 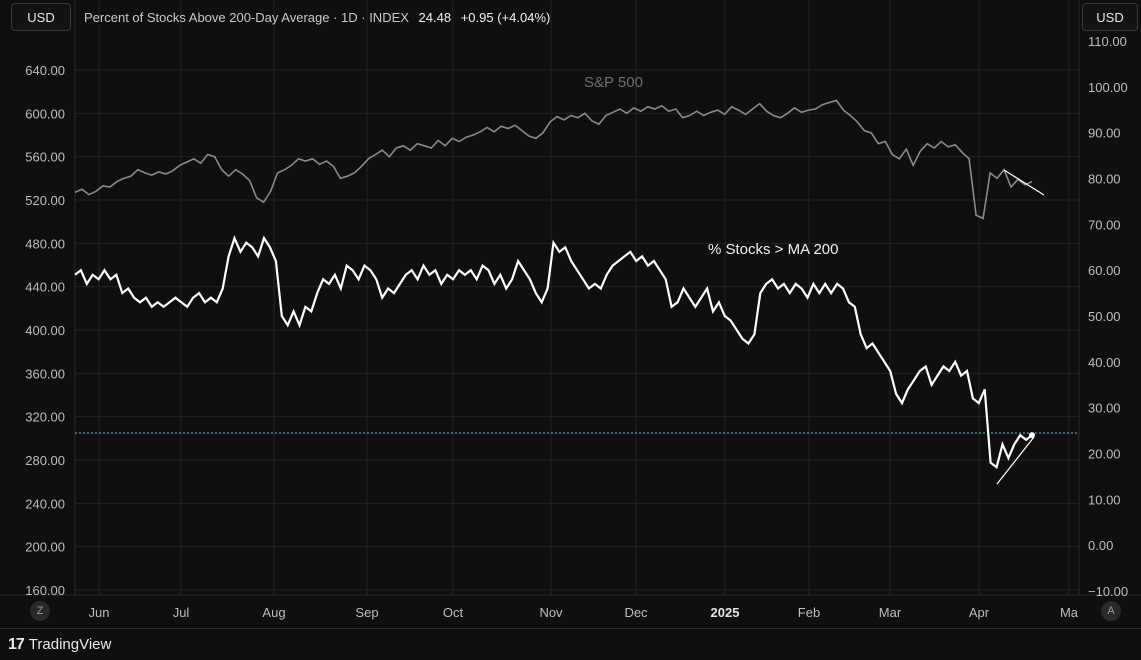 What do you see at coordinates (1108, 591) in the screenshot?
I see `right-tick-label: −10.00` at bounding box center [1108, 591].